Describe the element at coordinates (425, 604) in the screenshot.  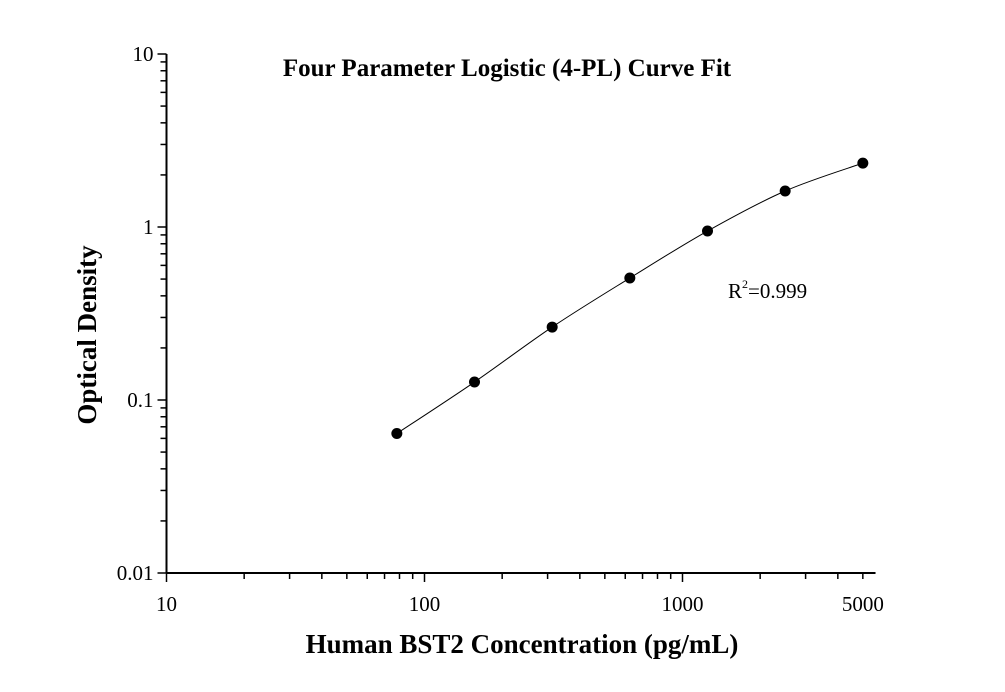
I see `x-tick-label: 100` at that location.